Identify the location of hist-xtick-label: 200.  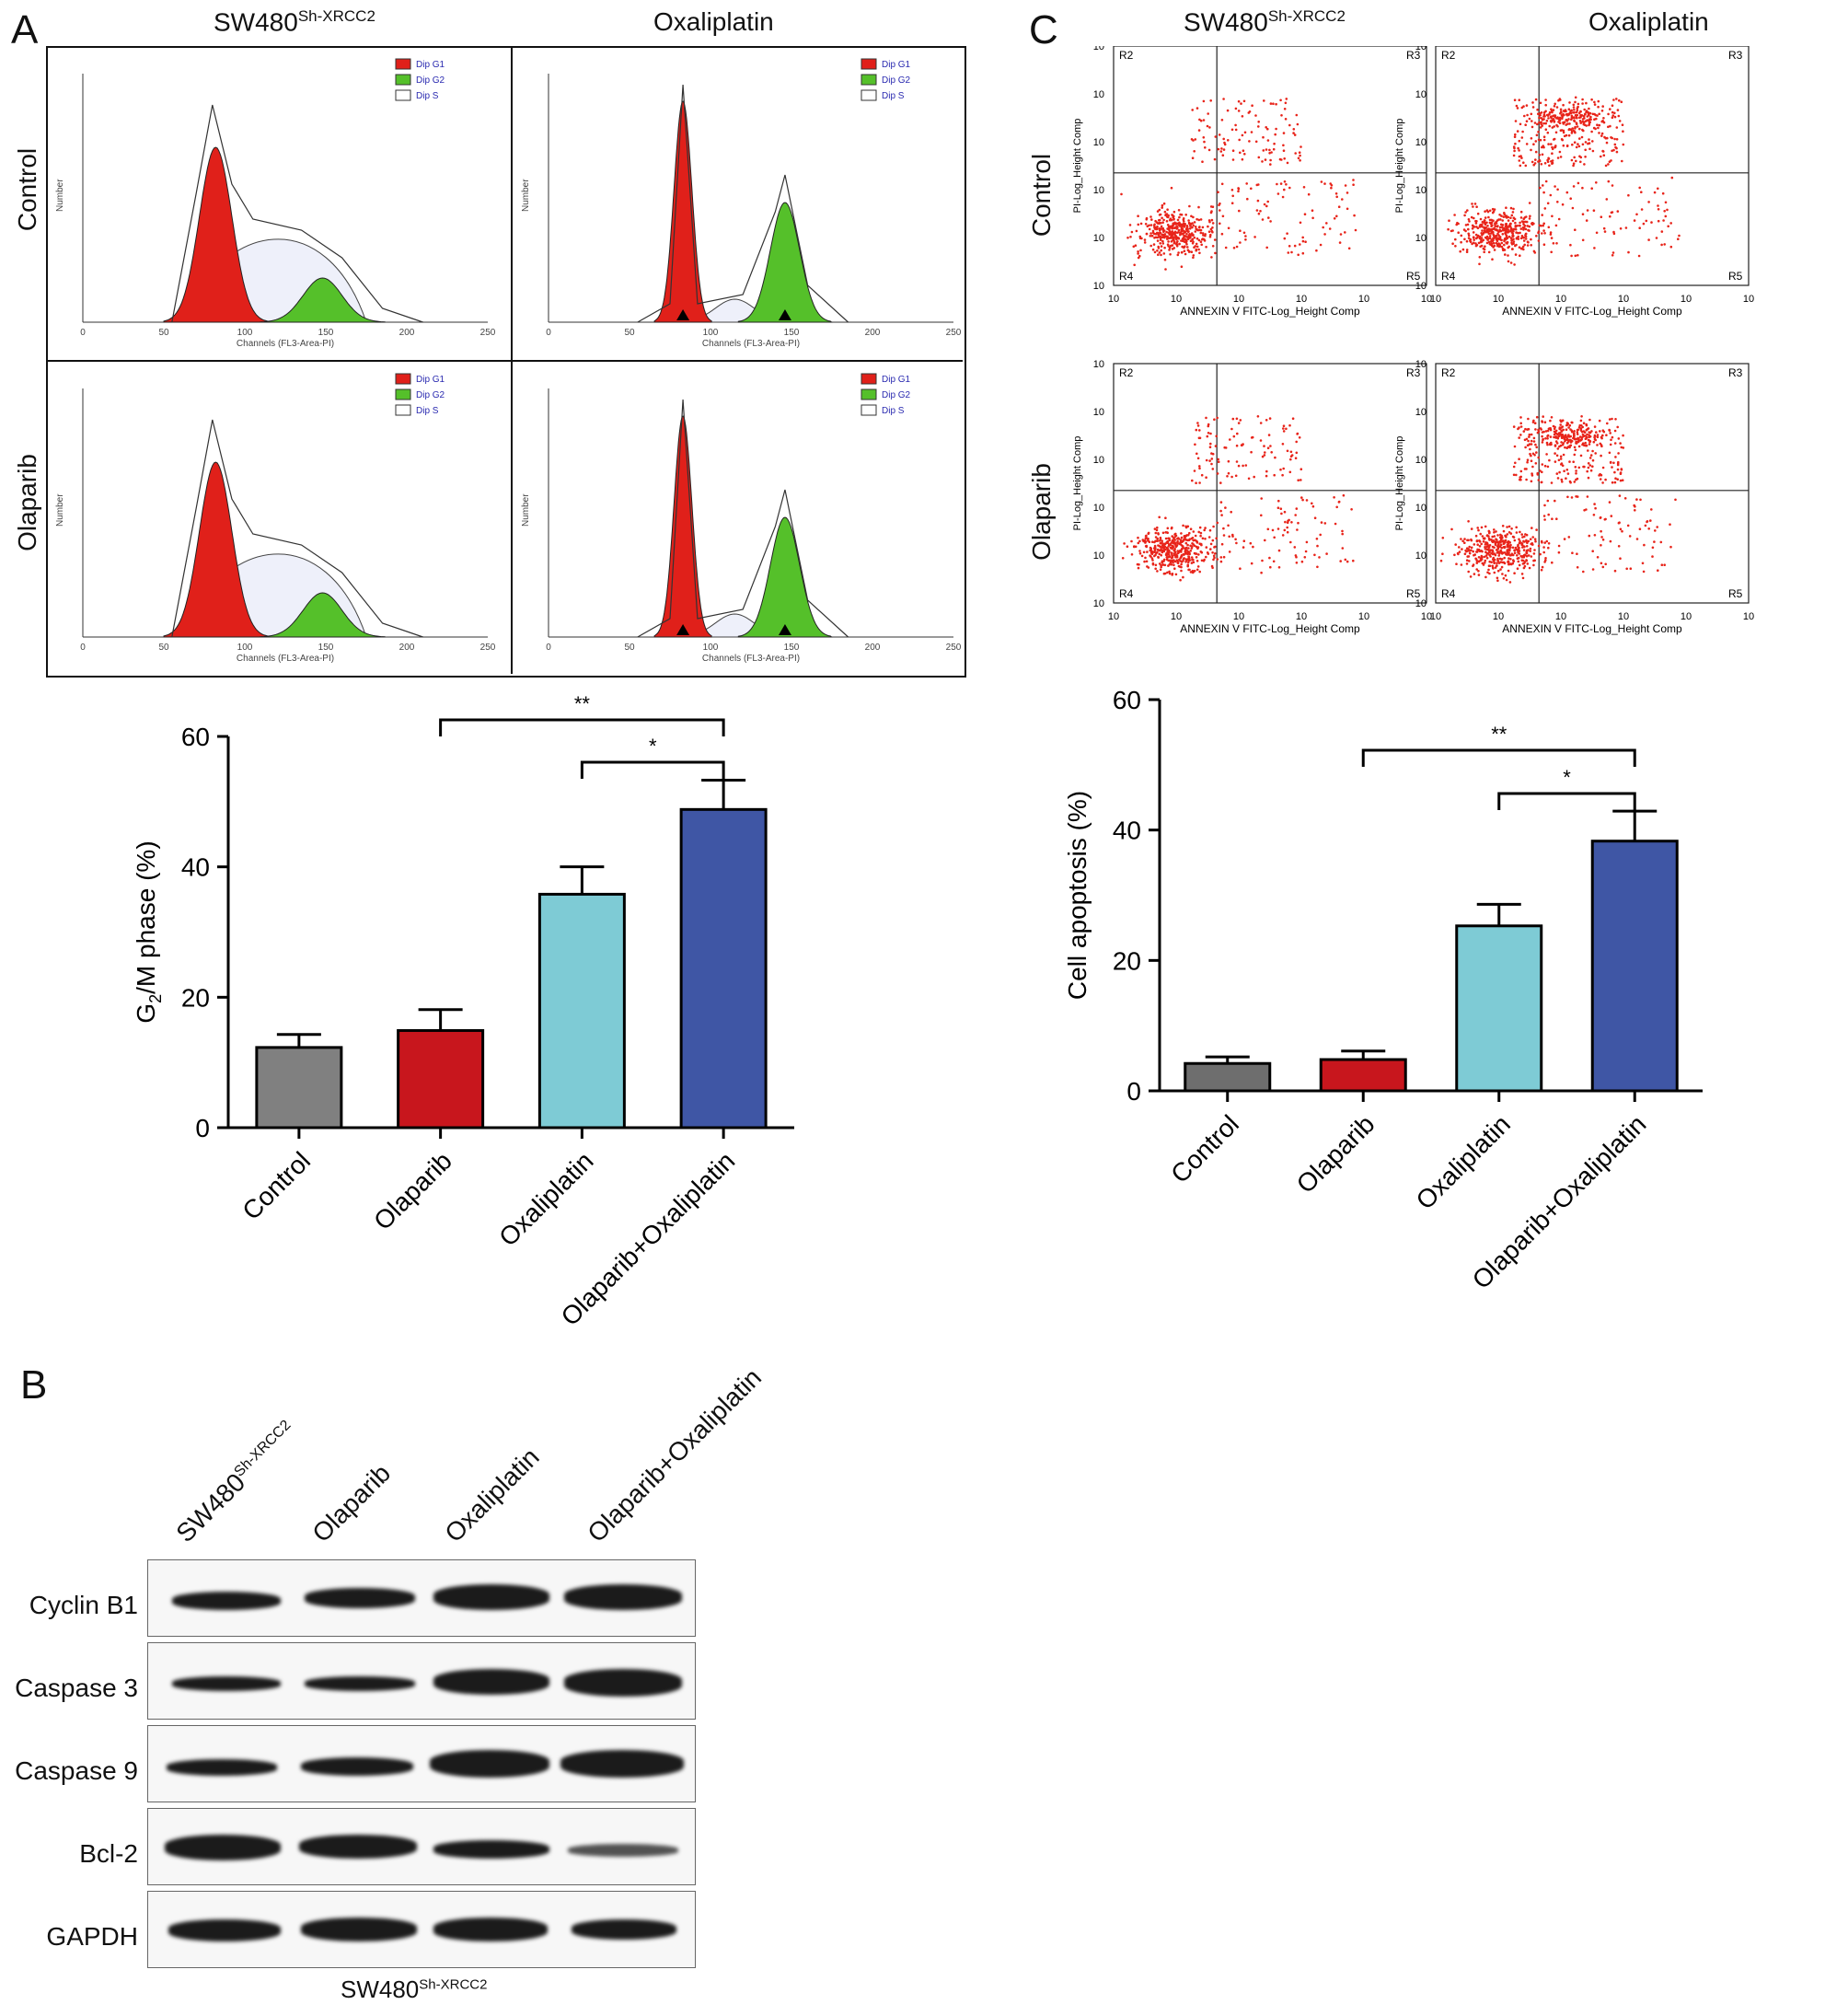
(407, 333).